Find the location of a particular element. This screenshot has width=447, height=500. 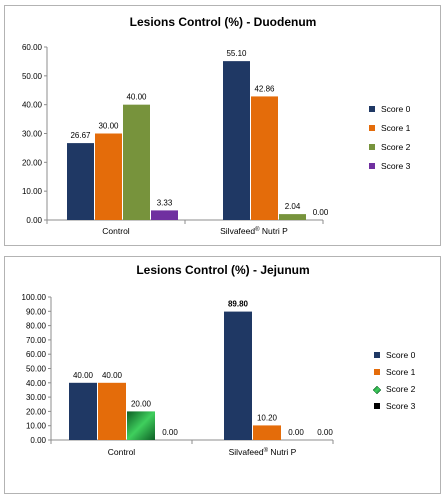

jejunum-y-tick-label: 80.00 is located at coordinates (36, 326).